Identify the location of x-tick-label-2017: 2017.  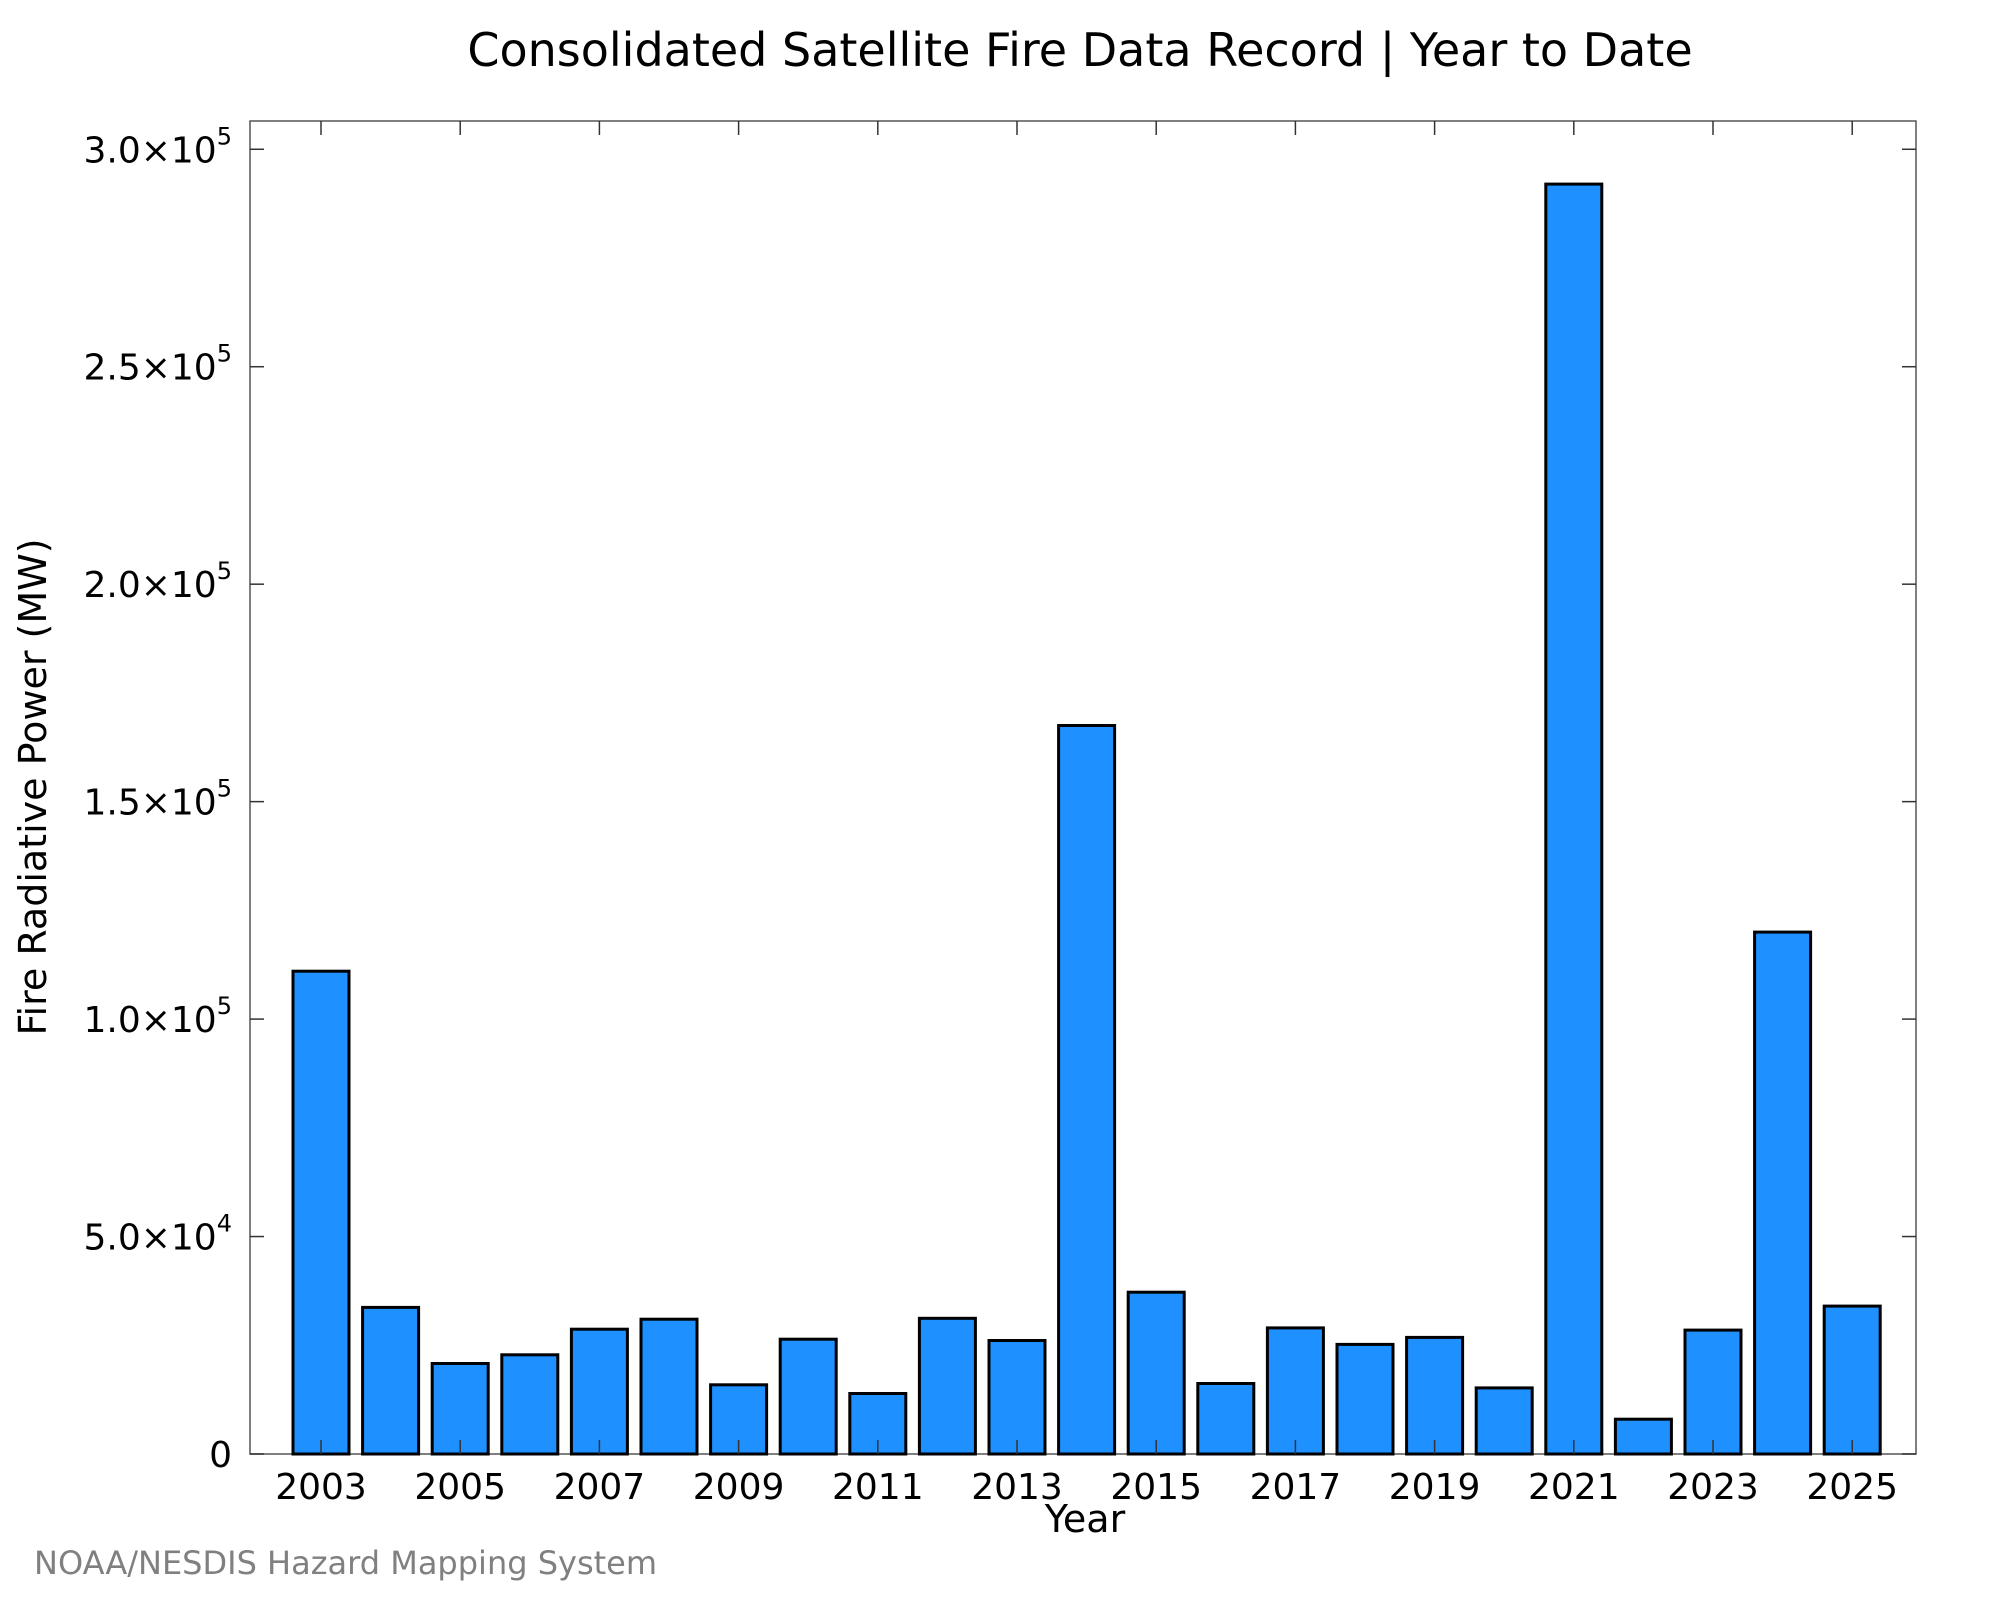
(1296, 1487).